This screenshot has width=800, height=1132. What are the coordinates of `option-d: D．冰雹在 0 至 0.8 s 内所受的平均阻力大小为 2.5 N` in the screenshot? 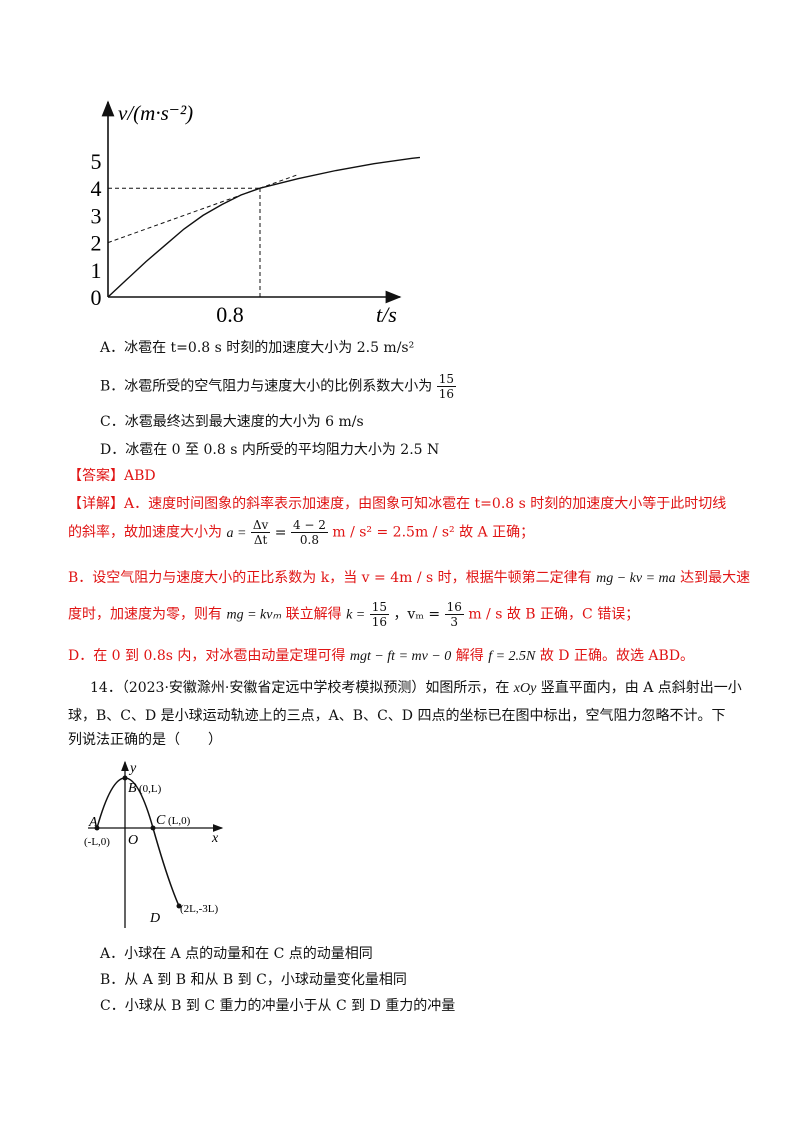 It's located at (270, 450).